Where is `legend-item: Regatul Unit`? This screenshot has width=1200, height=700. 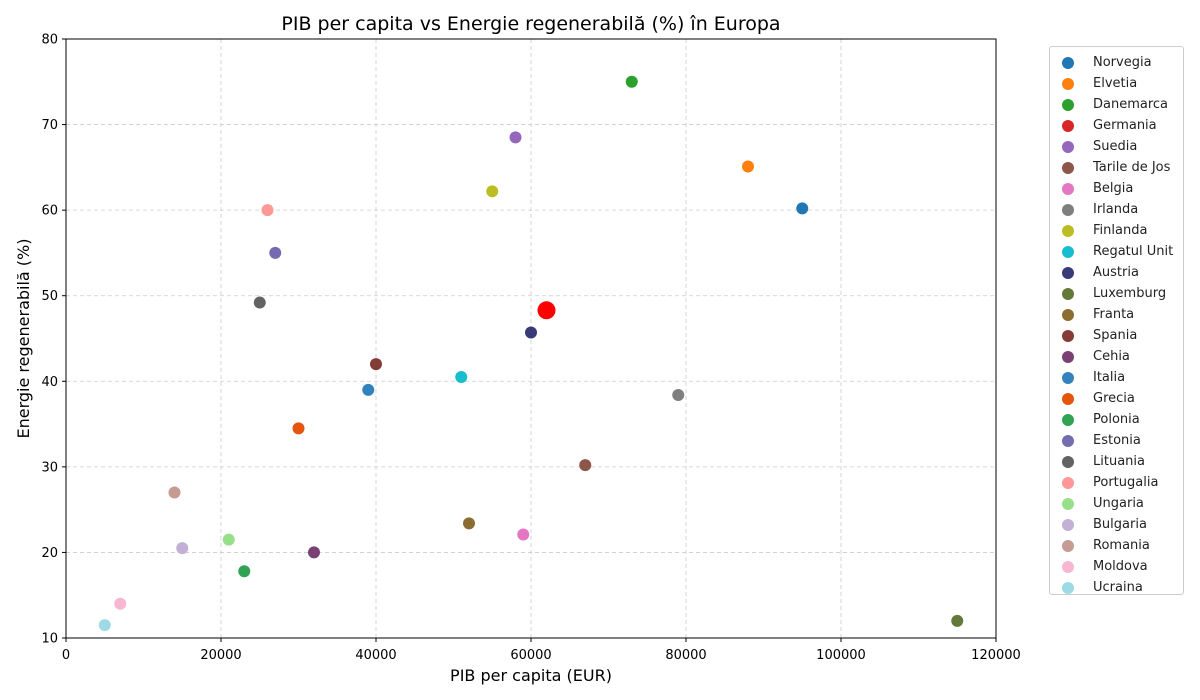
legend-item: Regatul Unit is located at coordinates (1117, 251).